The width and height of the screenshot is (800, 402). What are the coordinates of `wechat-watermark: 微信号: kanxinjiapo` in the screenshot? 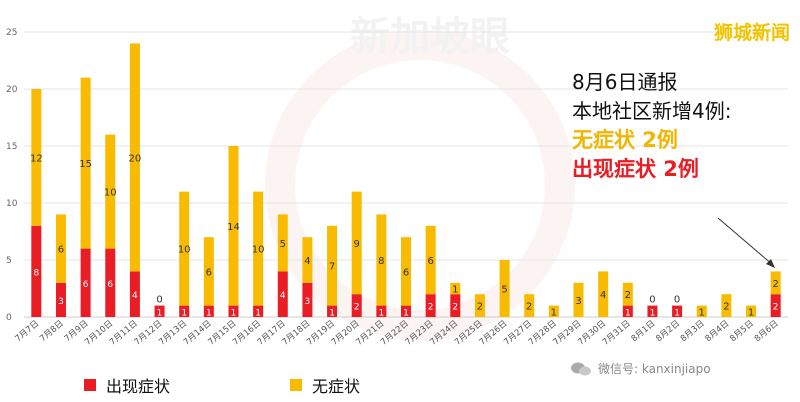 It's located at (640, 368).